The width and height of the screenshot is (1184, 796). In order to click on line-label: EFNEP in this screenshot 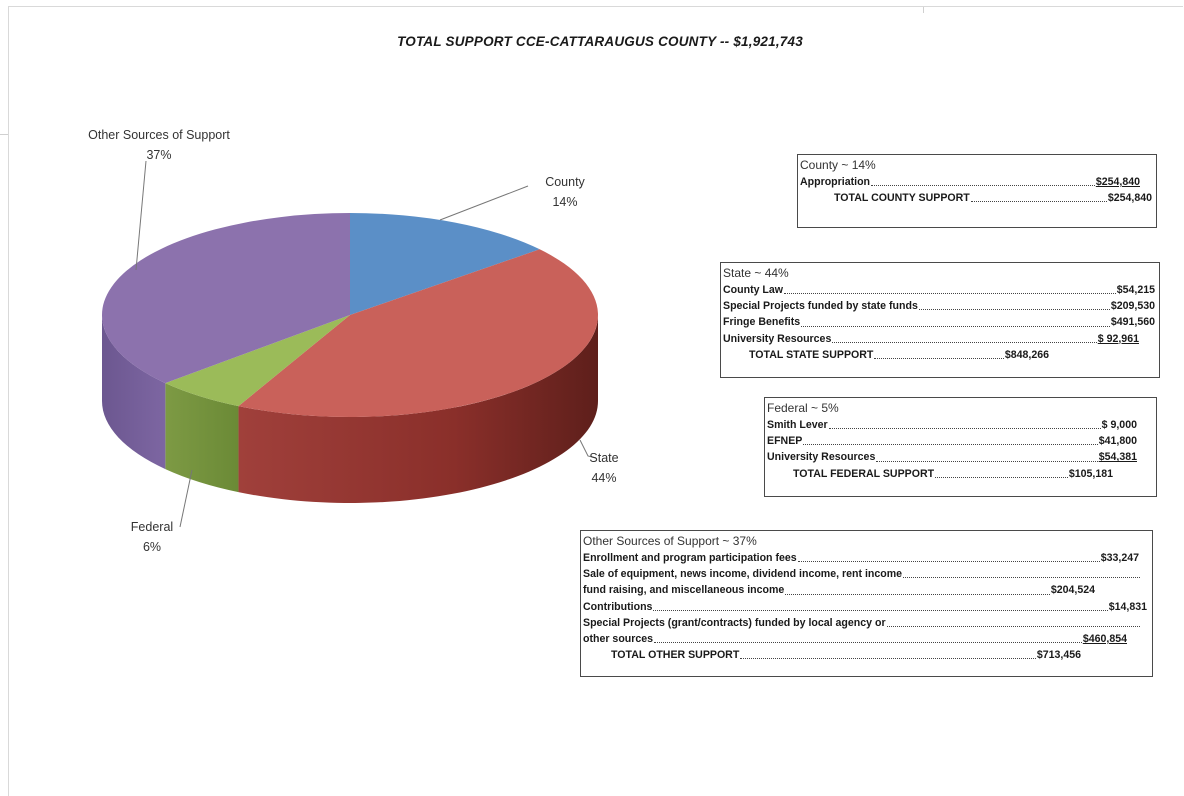, I will do `click(785, 441)`.